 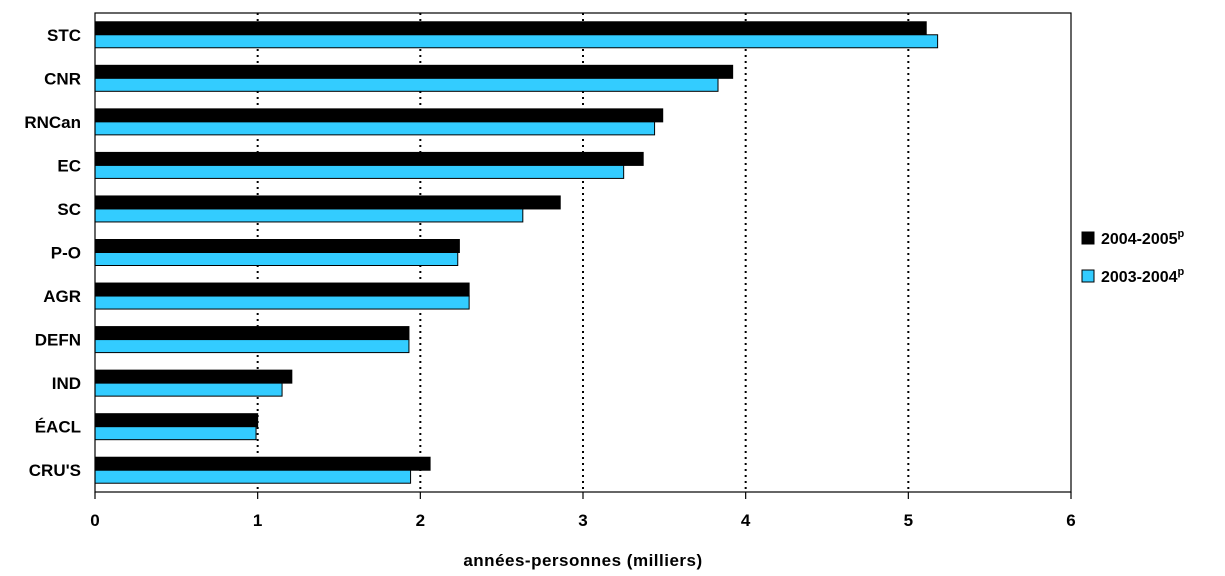 I want to click on category-label: STC, so click(x=64, y=35).